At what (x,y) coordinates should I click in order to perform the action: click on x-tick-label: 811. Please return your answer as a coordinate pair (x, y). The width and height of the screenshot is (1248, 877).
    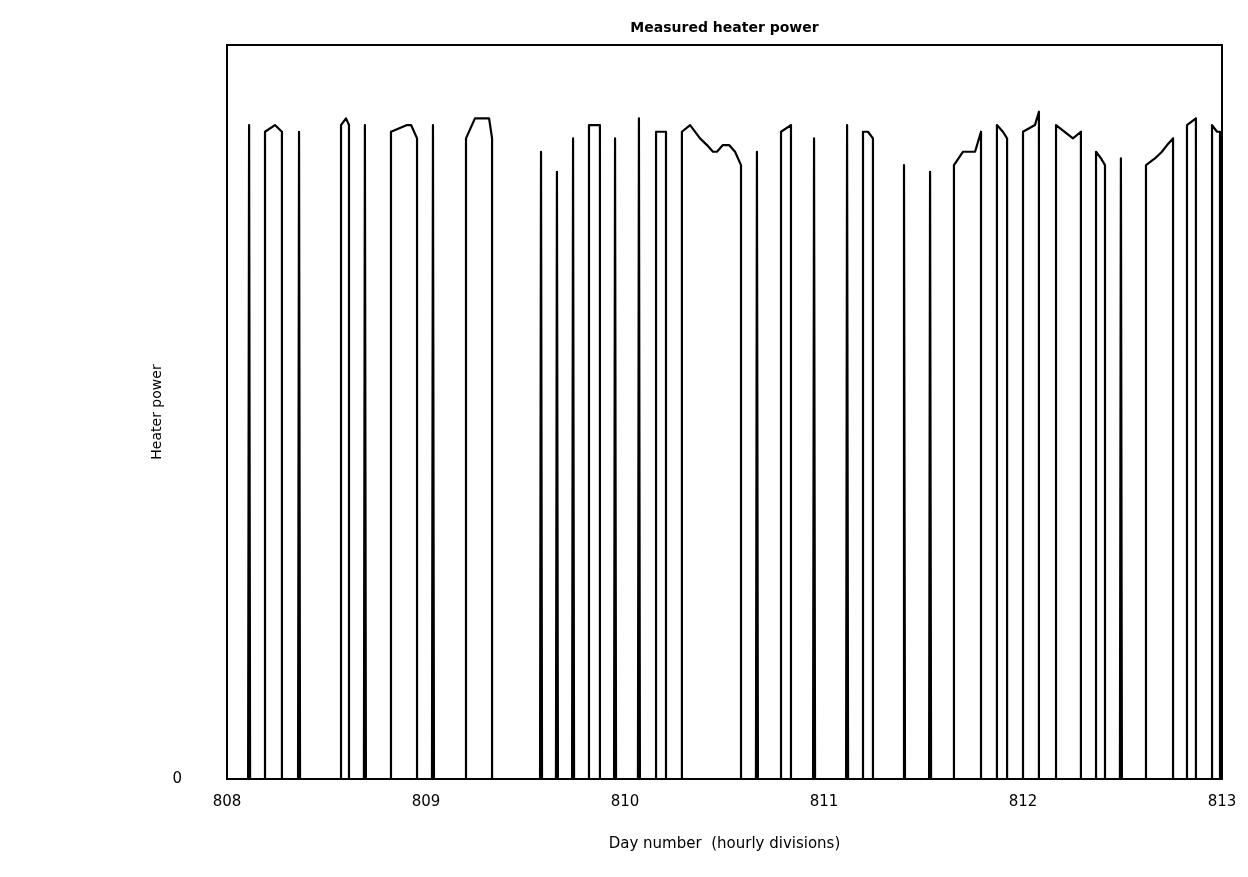
    Looking at the image, I should click on (824, 800).